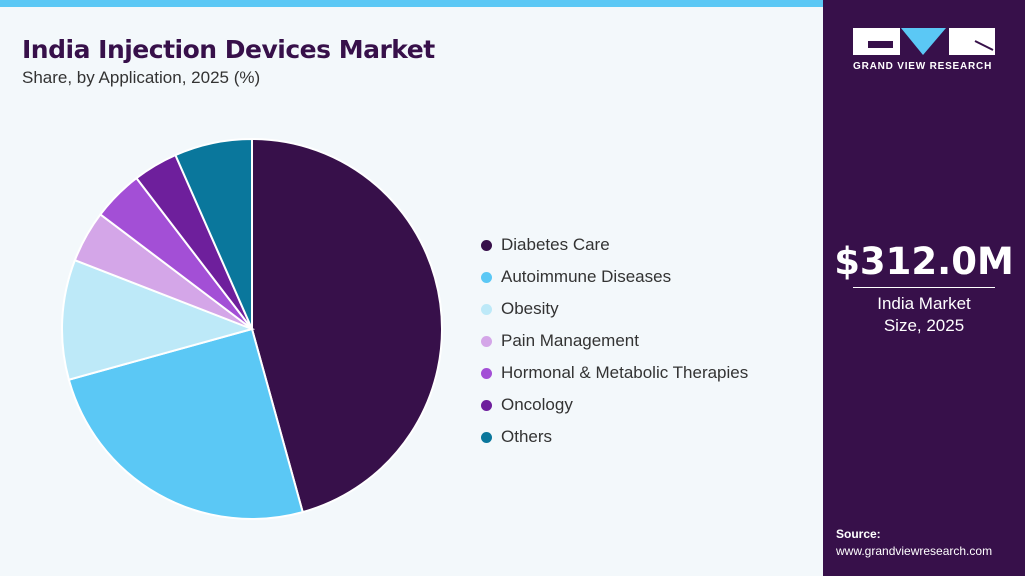  What do you see at coordinates (570, 340) in the screenshot?
I see `legend-label: Pain Management` at bounding box center [570, 340].